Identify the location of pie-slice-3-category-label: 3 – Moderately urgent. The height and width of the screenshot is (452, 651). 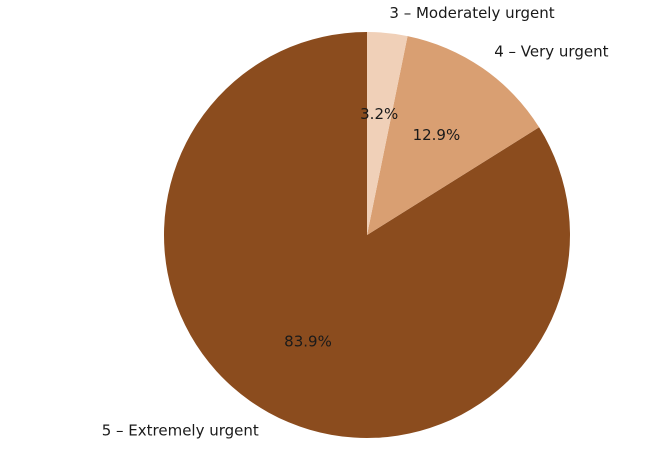
(471, 13).